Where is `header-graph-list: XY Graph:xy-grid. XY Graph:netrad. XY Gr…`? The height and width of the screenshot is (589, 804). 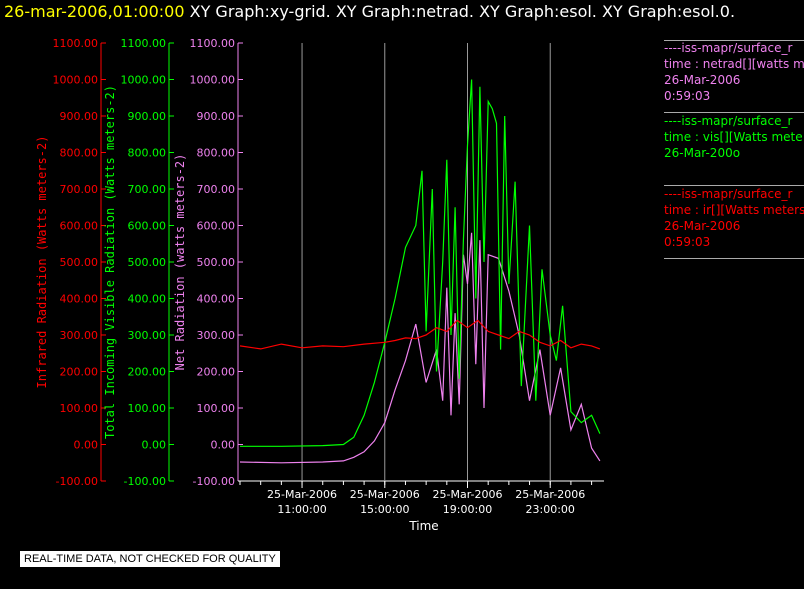 header-graph-list: XY Graph:xy-grid. XY Graph:netrad. XY Gr… is located at coordinates (462, 11).